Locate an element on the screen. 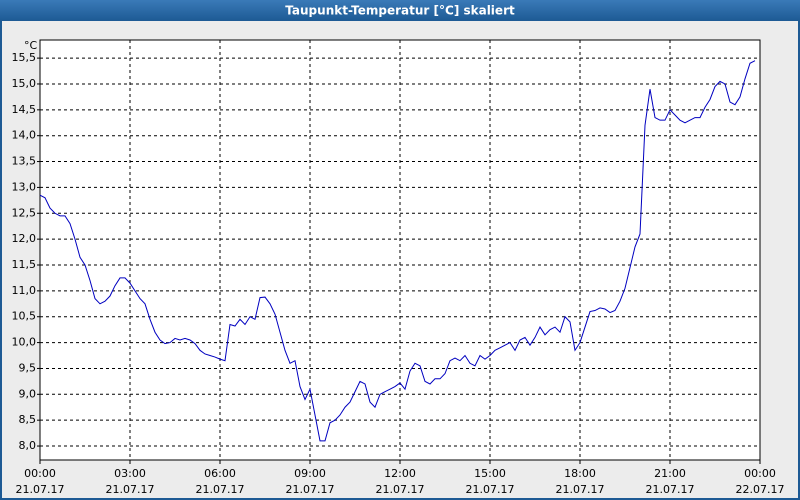  y-tick-label: 14,5 is located at coordinates (24, 109).